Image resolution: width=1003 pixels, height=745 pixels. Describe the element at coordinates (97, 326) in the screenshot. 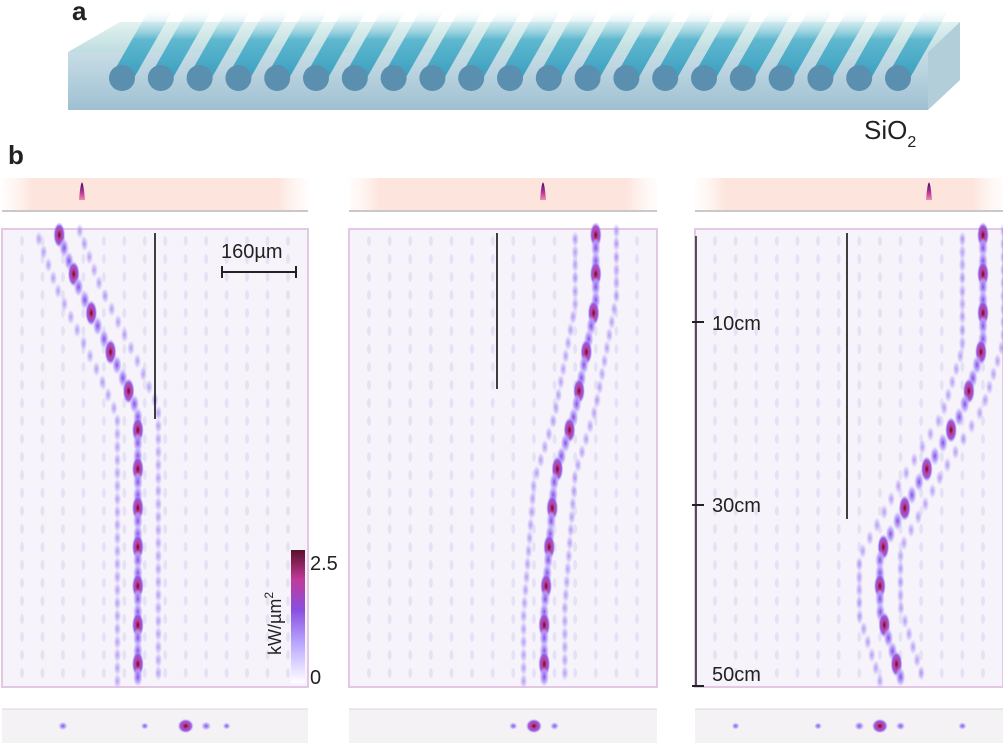

I see `beam-intensity-spot` at that location.